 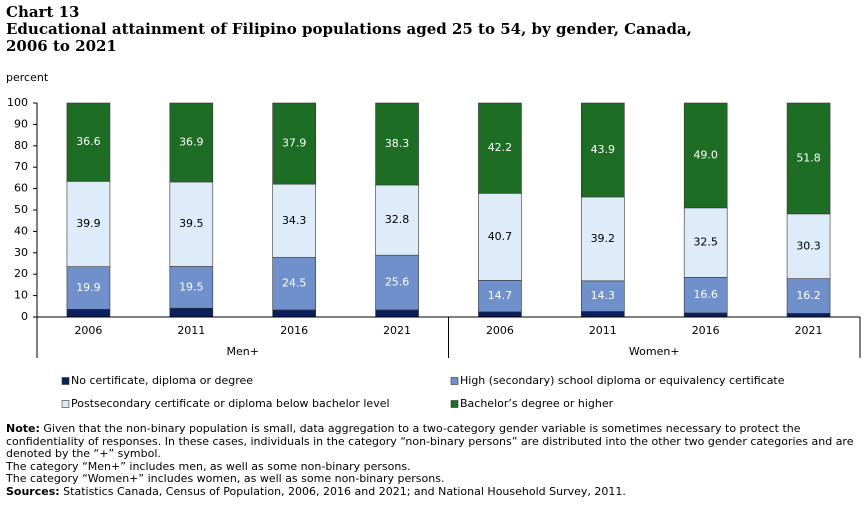 I want to click on data-label: 38.3, so click(x=397, y=143).